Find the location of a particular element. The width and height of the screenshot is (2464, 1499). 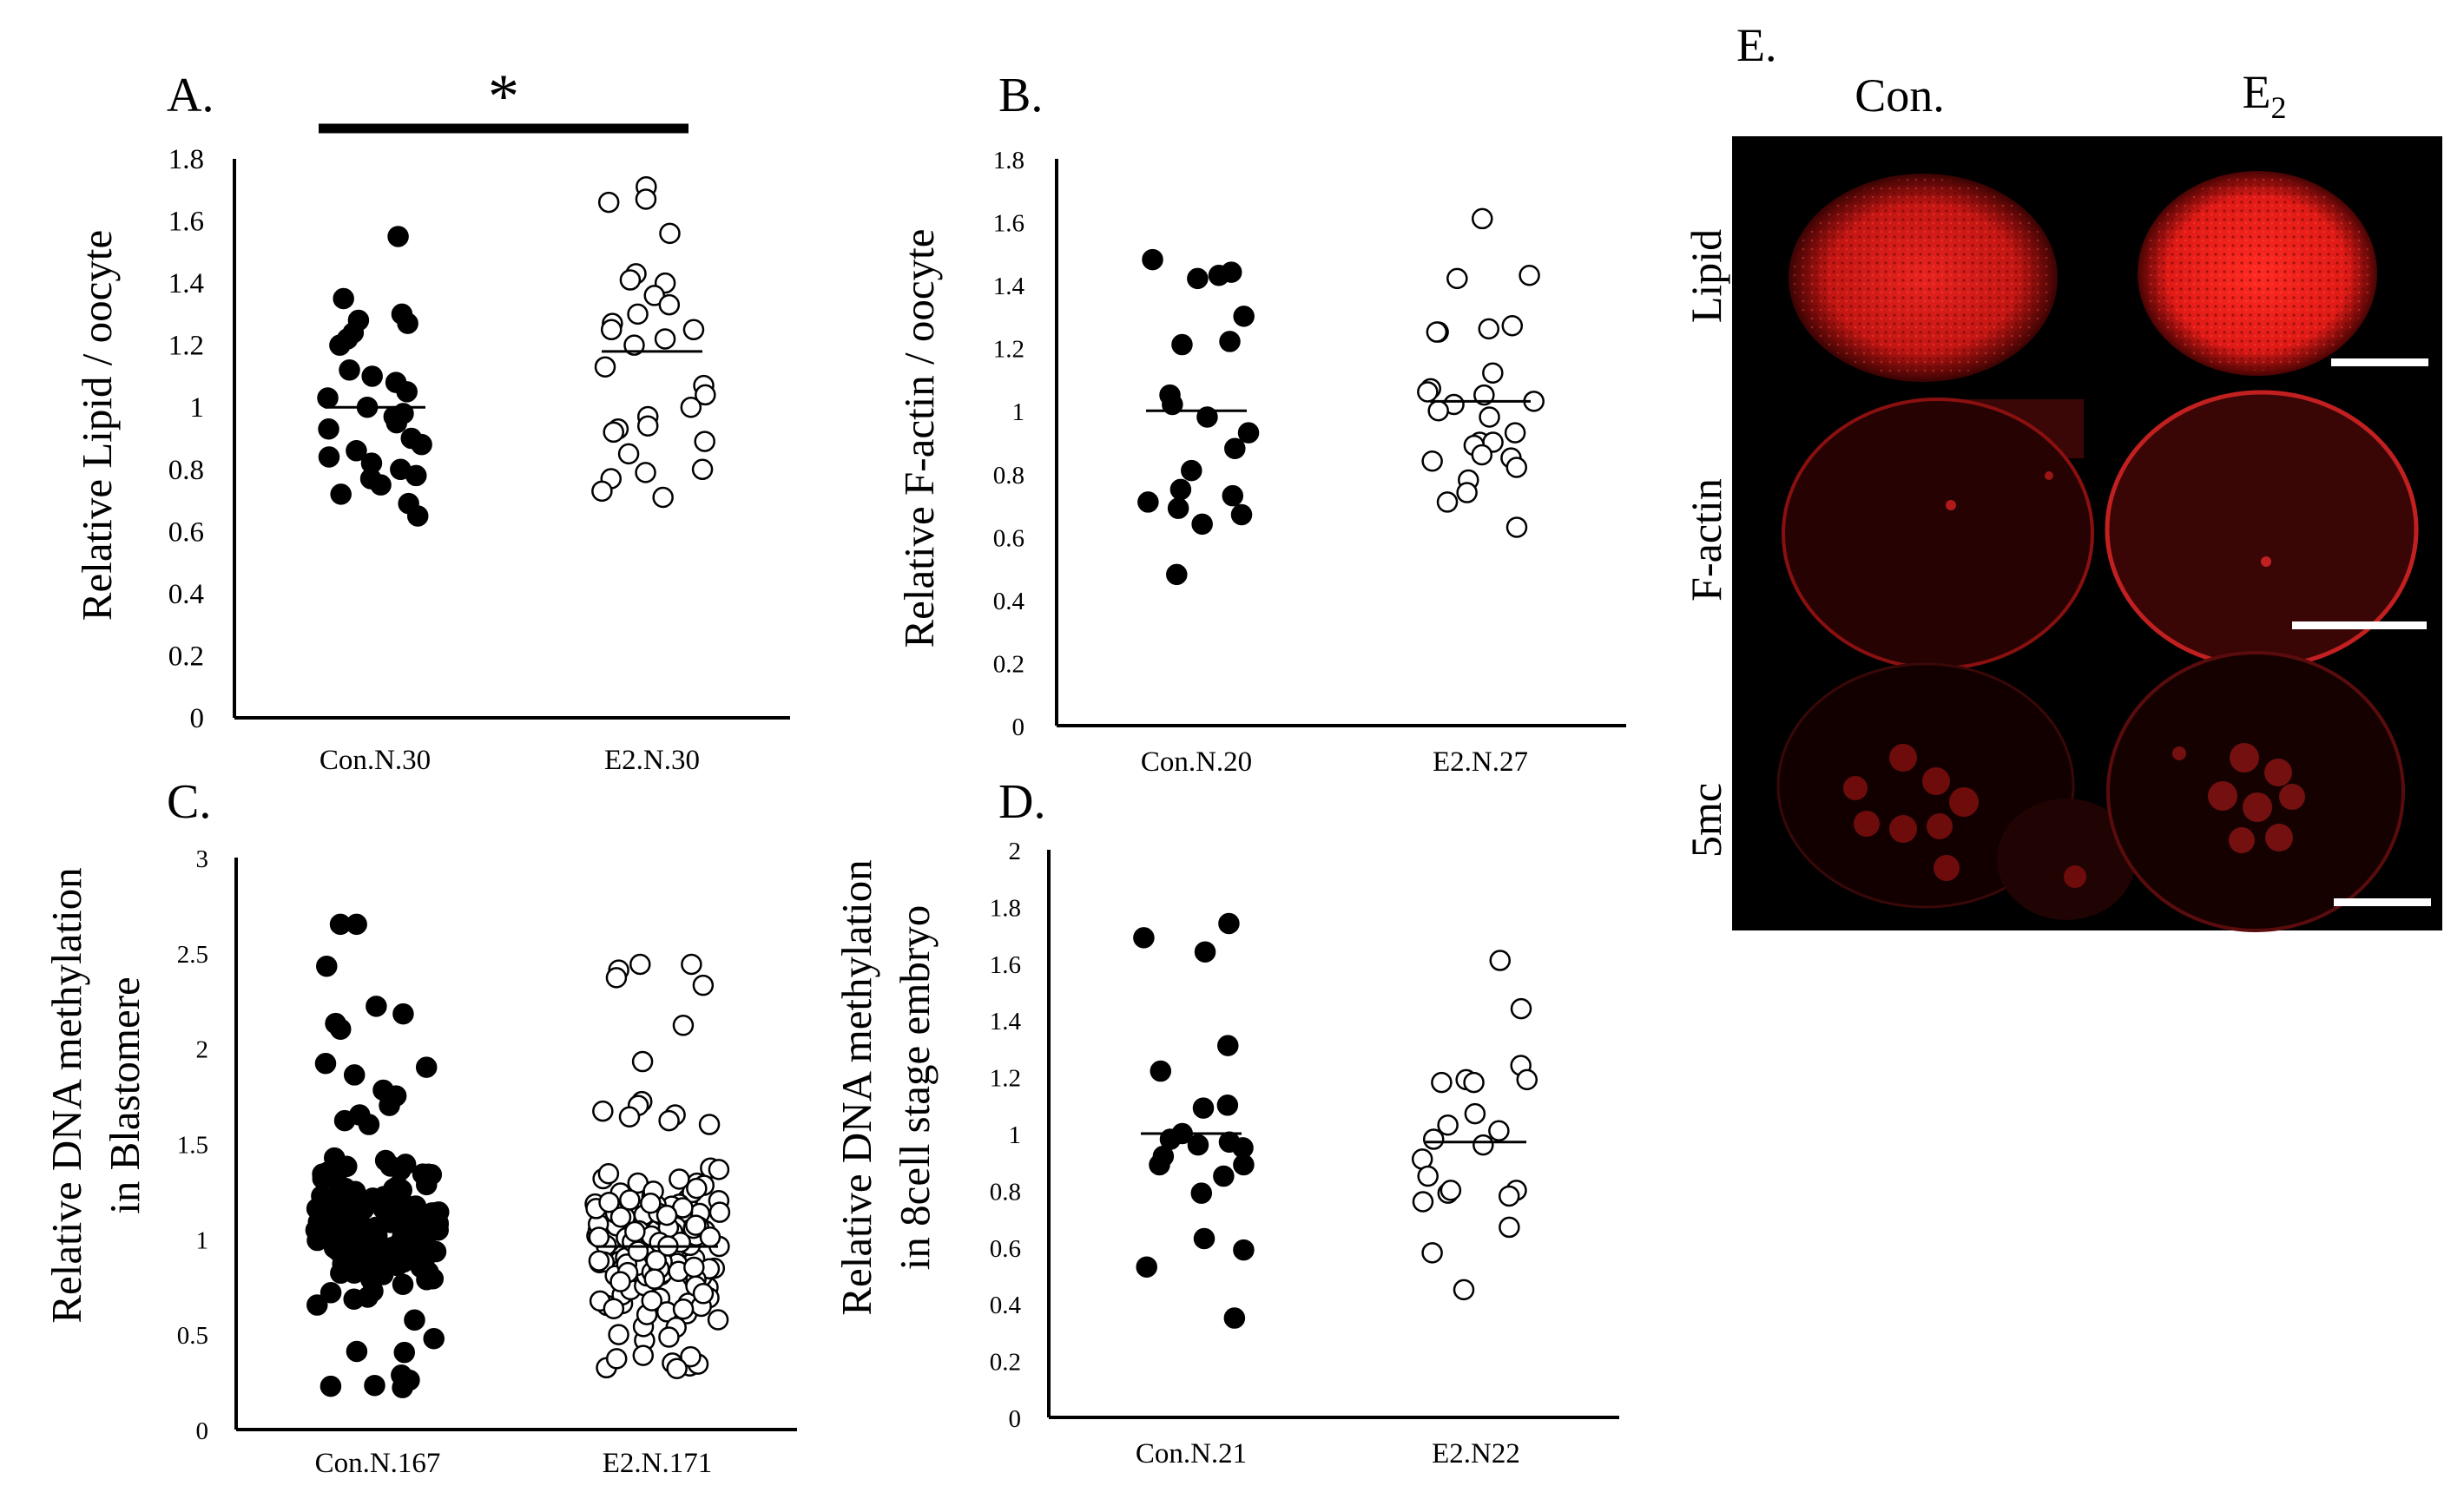

category-label-b-1: E2.N.27 is located at coordinates (1480, 762).